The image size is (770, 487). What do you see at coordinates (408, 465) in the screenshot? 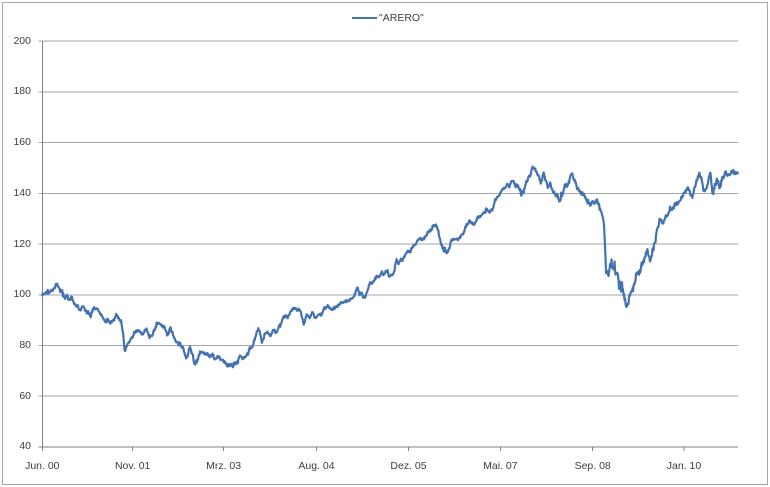
I see `x-axis-label: Dez. 05` at bounding box center [408, 465].